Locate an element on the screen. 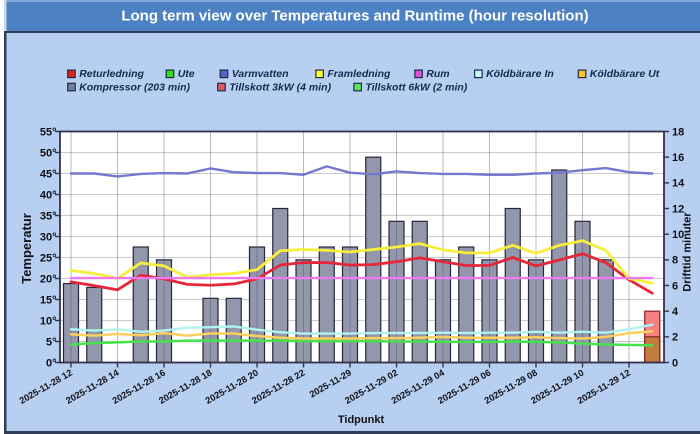 The width and height of the screenshot is (700, 434). svg-text: Drifttid minuter is located at coordinates (688, 252).